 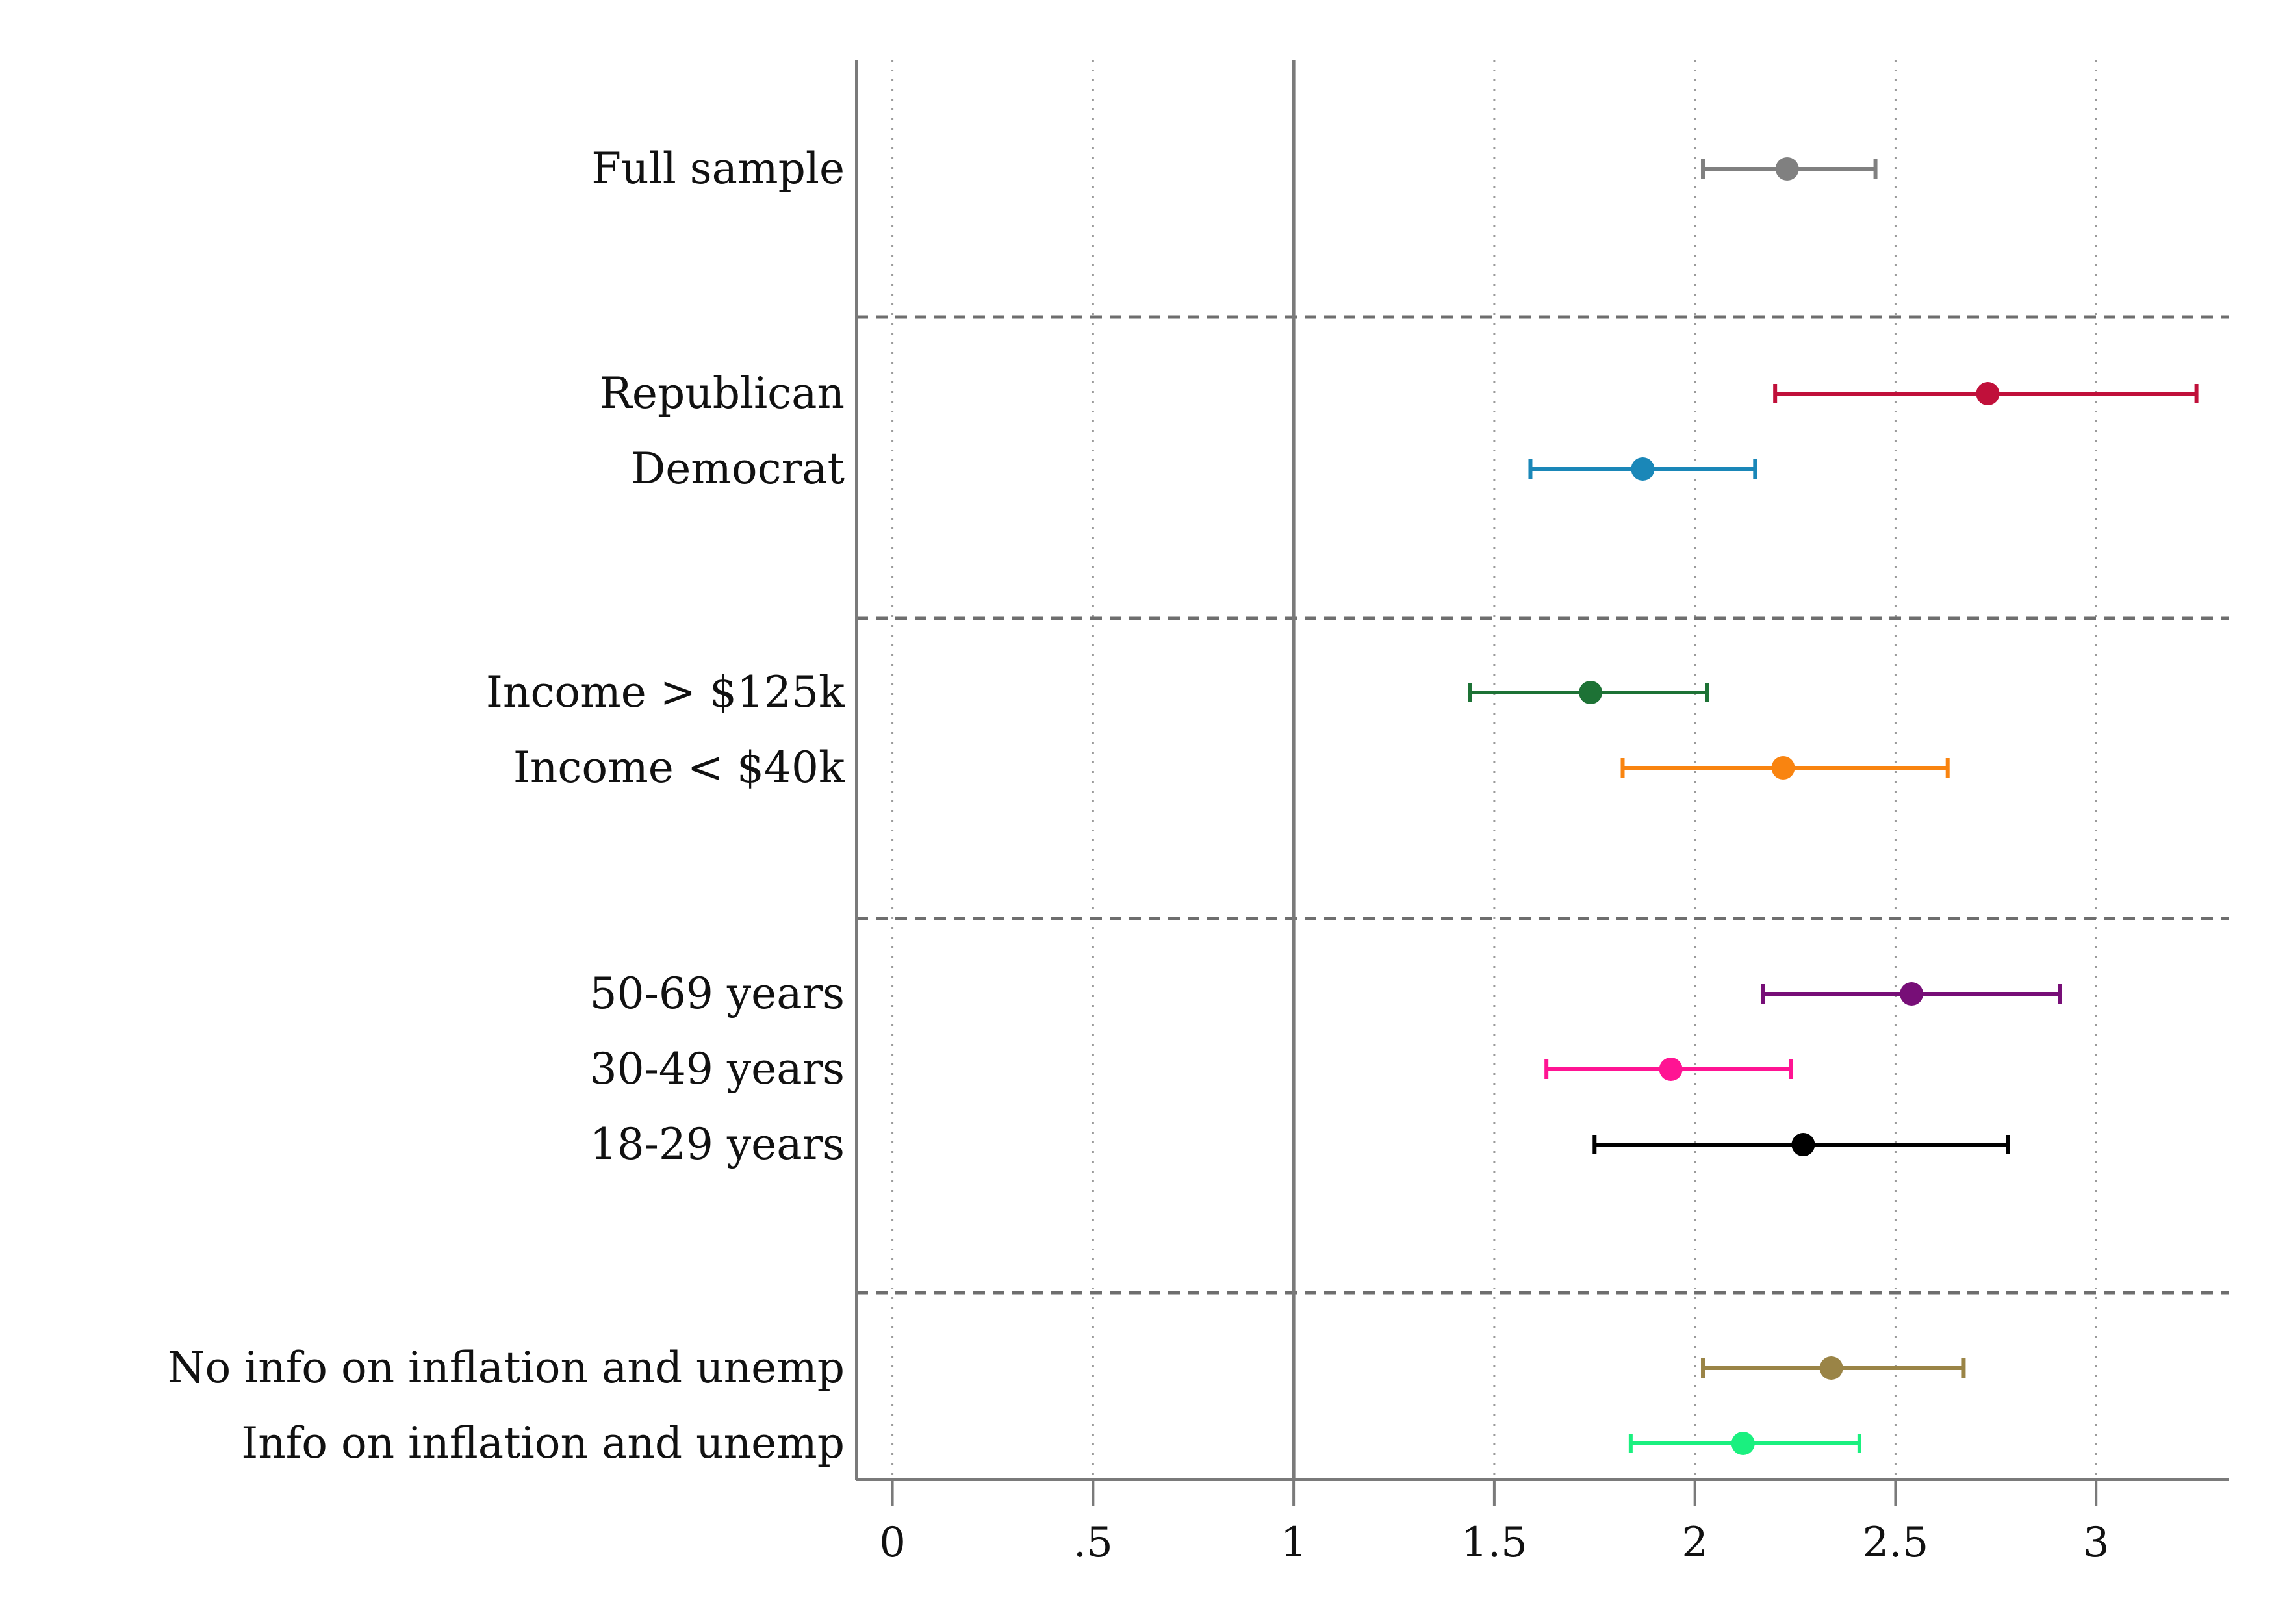 What do you see at coordinates (718, 169) in the screenshot?
I see `row-label: Full sample` at bounding box center [718, 169].